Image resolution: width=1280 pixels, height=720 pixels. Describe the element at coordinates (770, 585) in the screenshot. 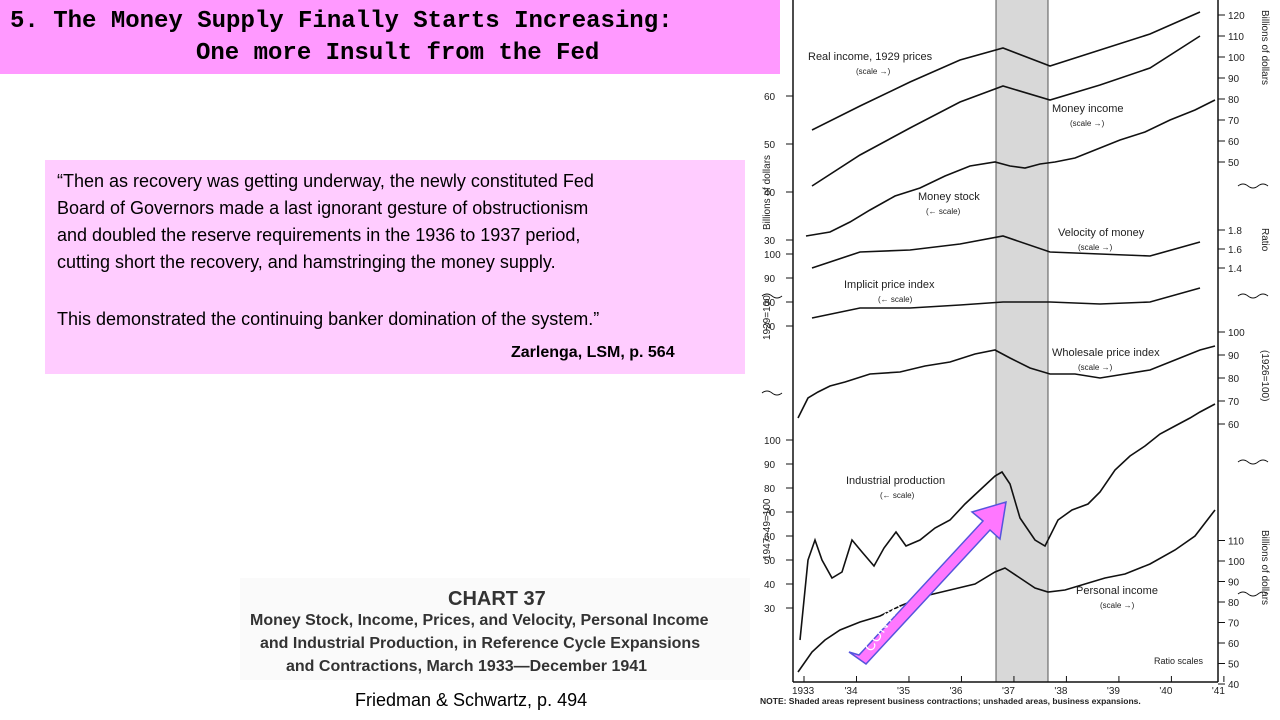

I see `left-tick-label: 40` at that location.